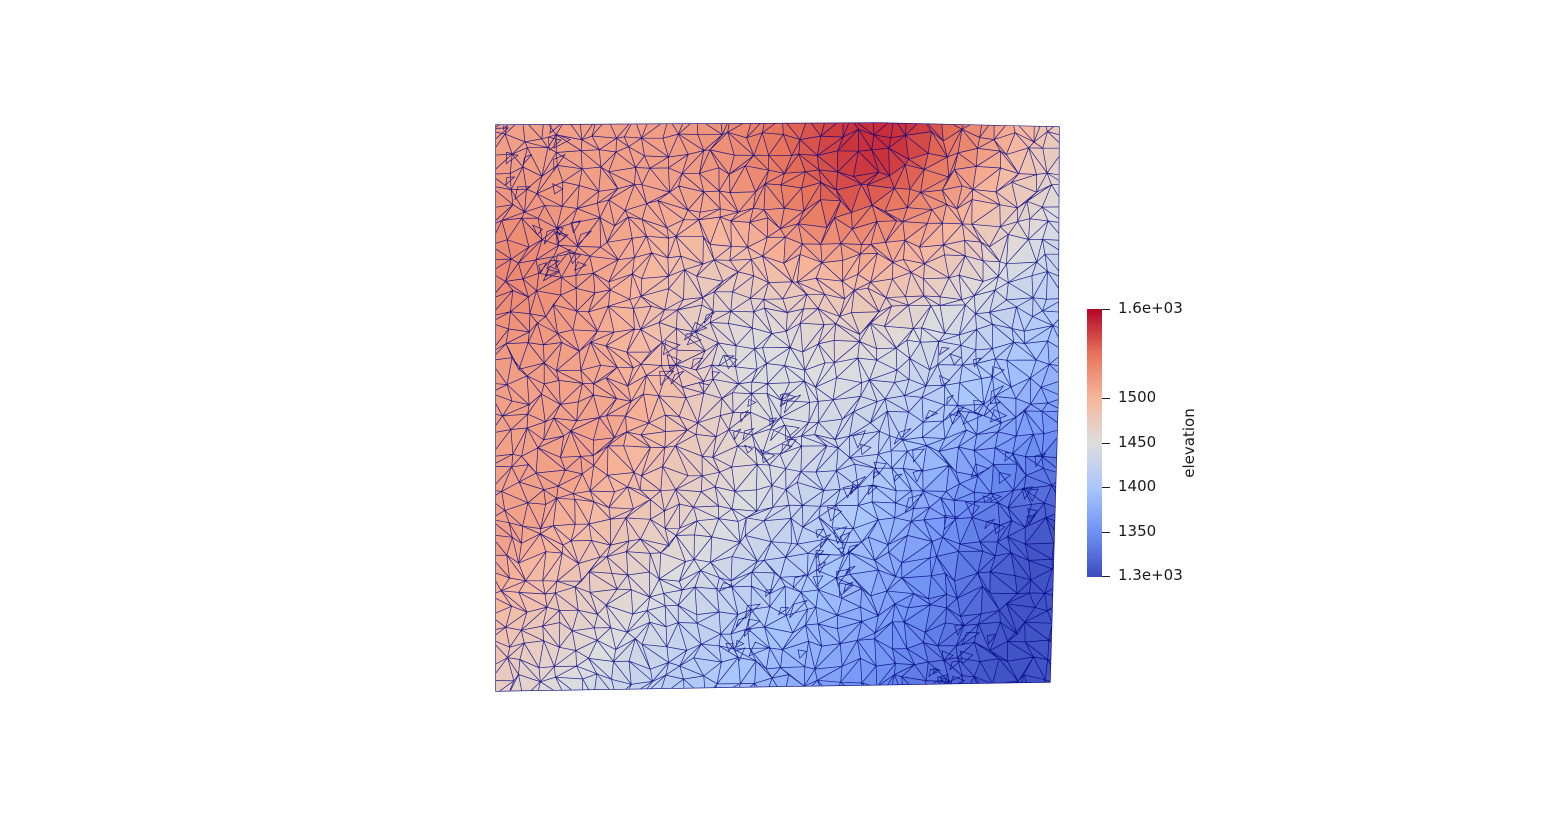  I want to click on scalar-bar-title: elevation, so click(1189, 443).